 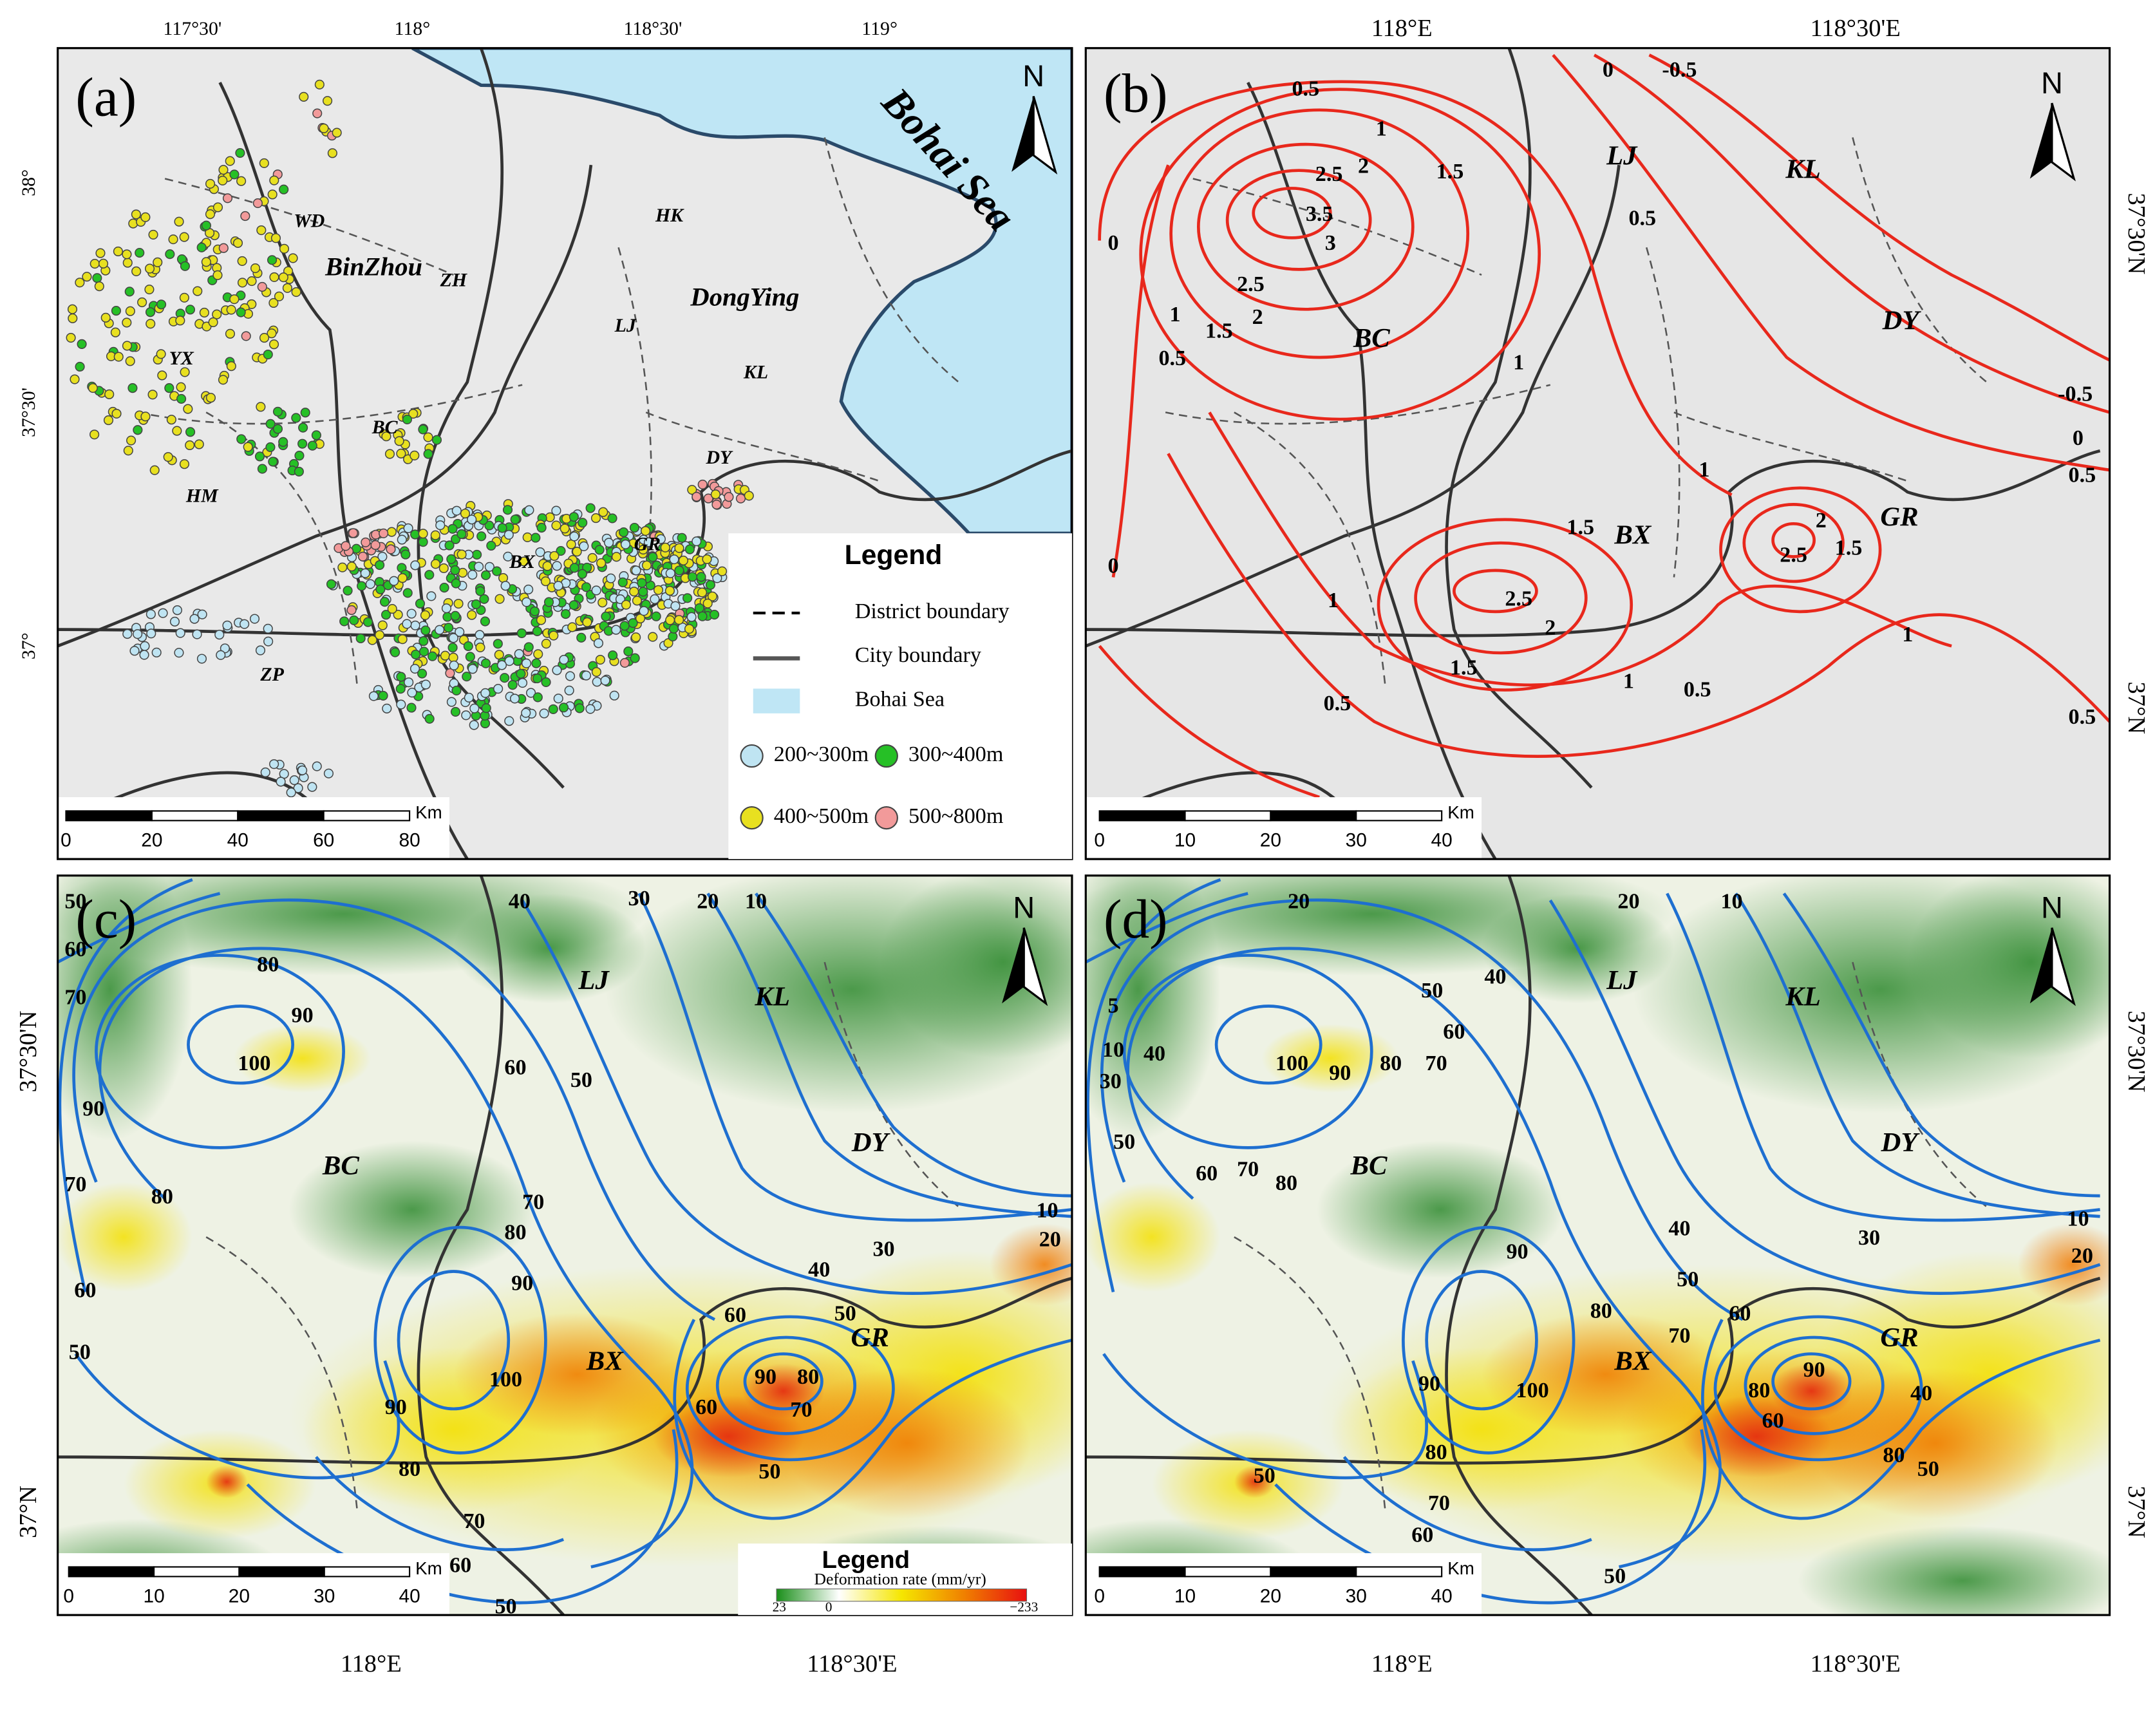 I want to click on north-arrow, so click(x=1035, y=967).